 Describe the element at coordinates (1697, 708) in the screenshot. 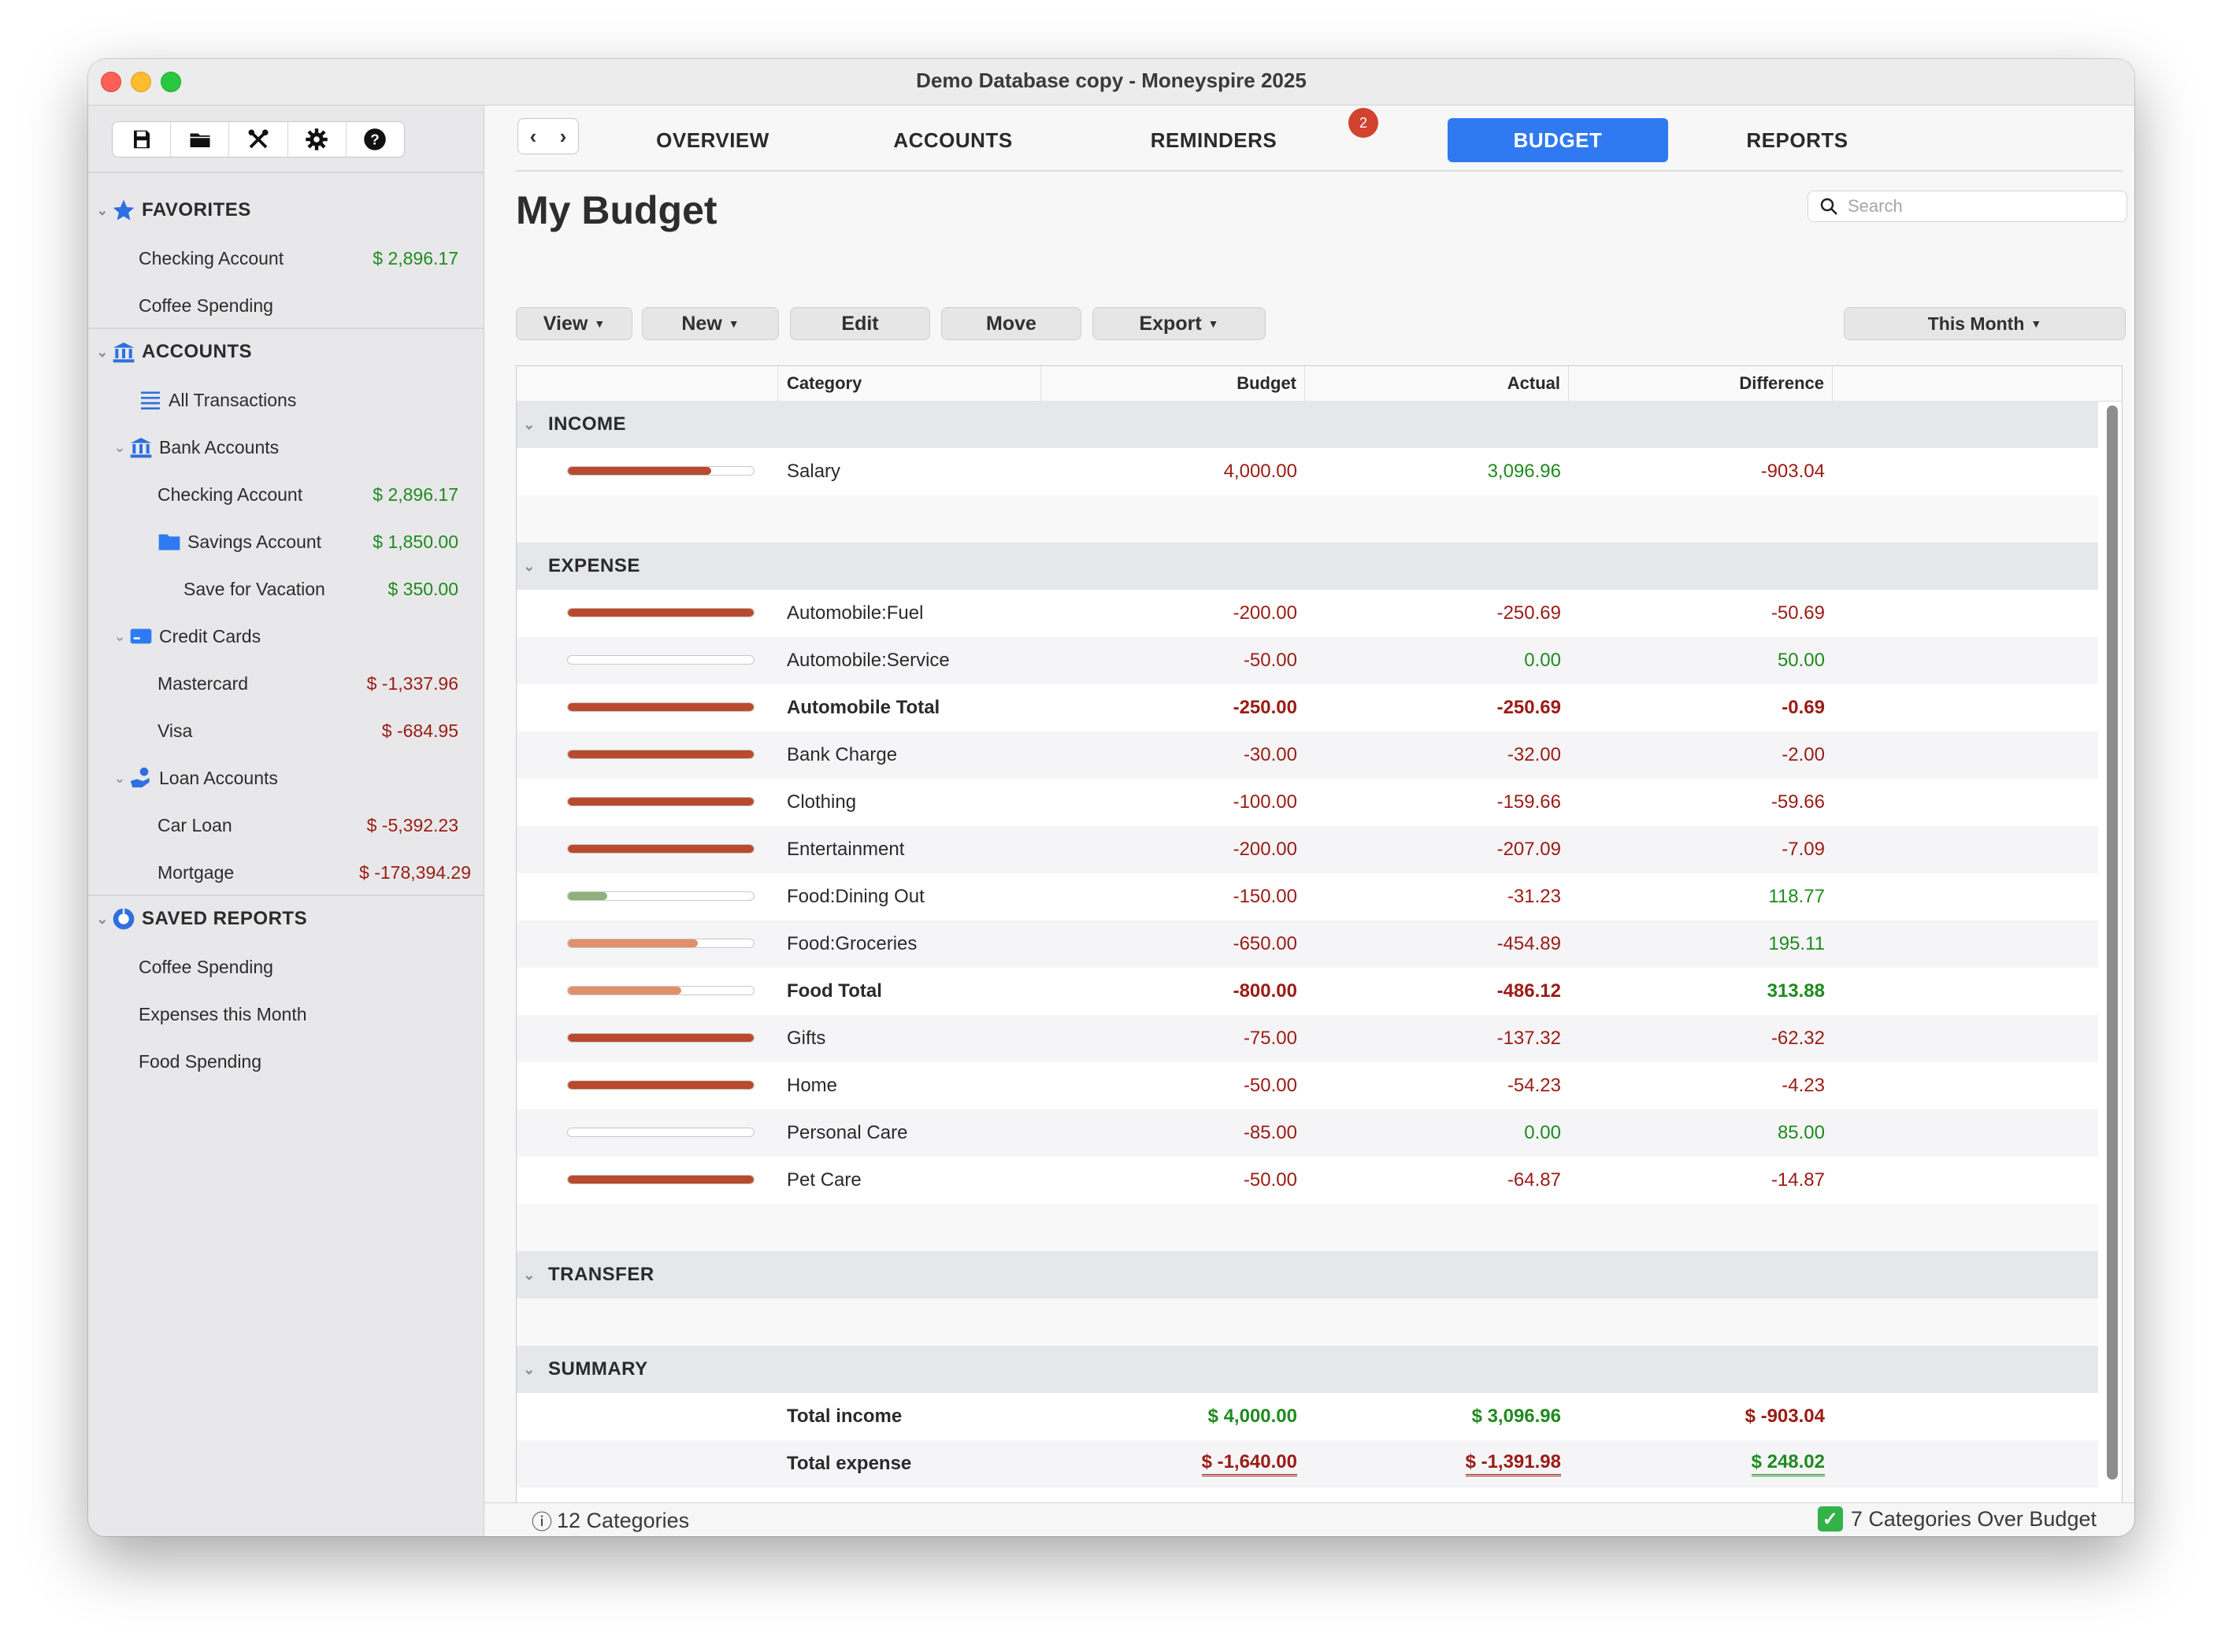

I see `table-cell-amount: -0.69` at that location.